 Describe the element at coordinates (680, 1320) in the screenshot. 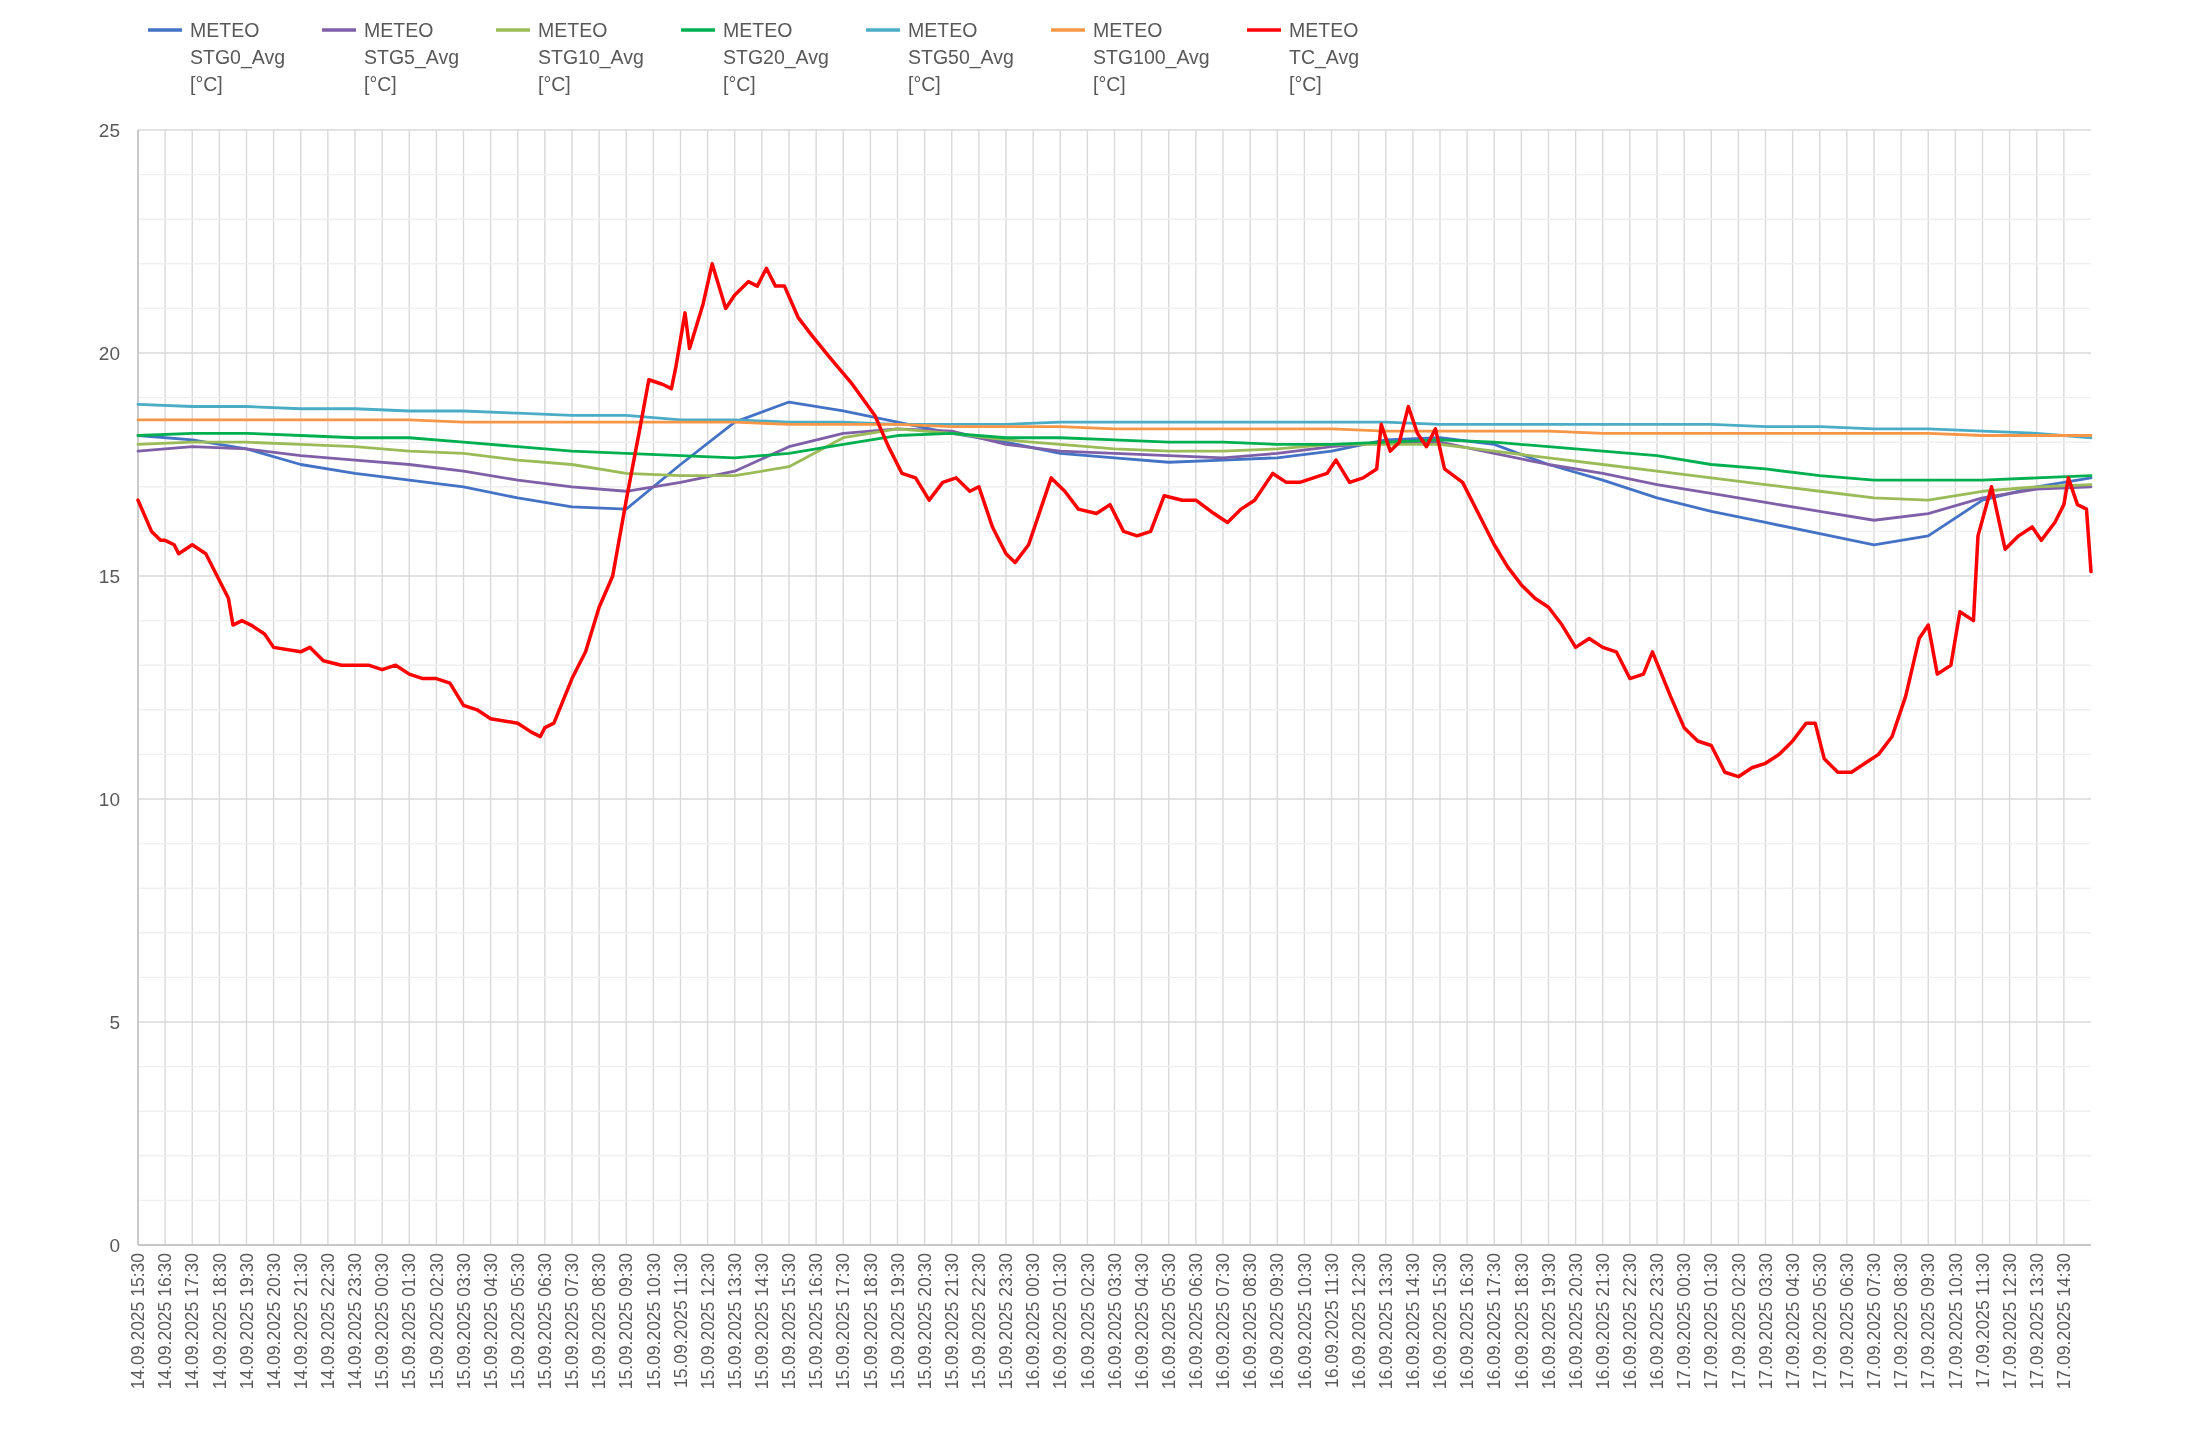

I see `x-tick-label: 15.09.2025 11:30` at that location.